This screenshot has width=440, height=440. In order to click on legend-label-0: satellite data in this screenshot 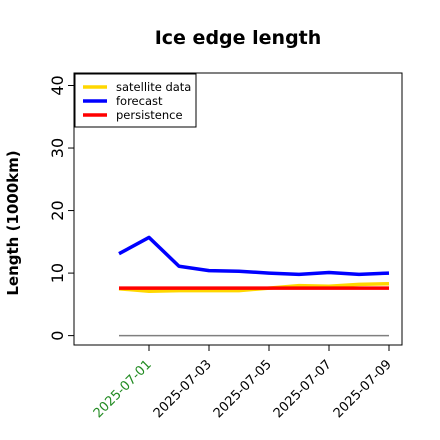, I will do `click(153, 87)`.